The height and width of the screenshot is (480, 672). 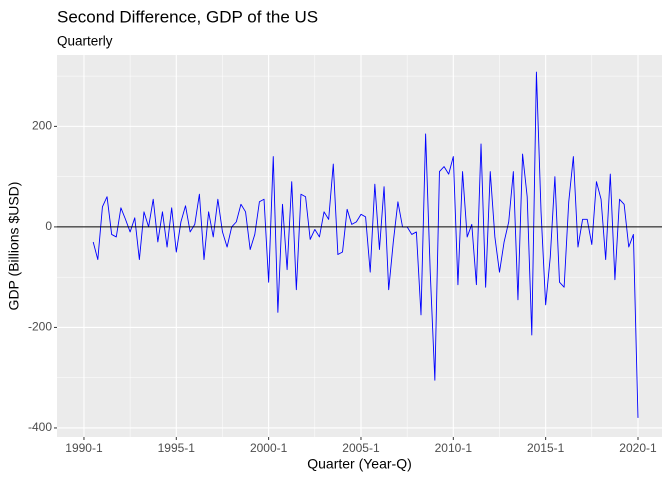 I want to click on x-axis-label: Quarter (Year-Q), so click(x=359, y=464).